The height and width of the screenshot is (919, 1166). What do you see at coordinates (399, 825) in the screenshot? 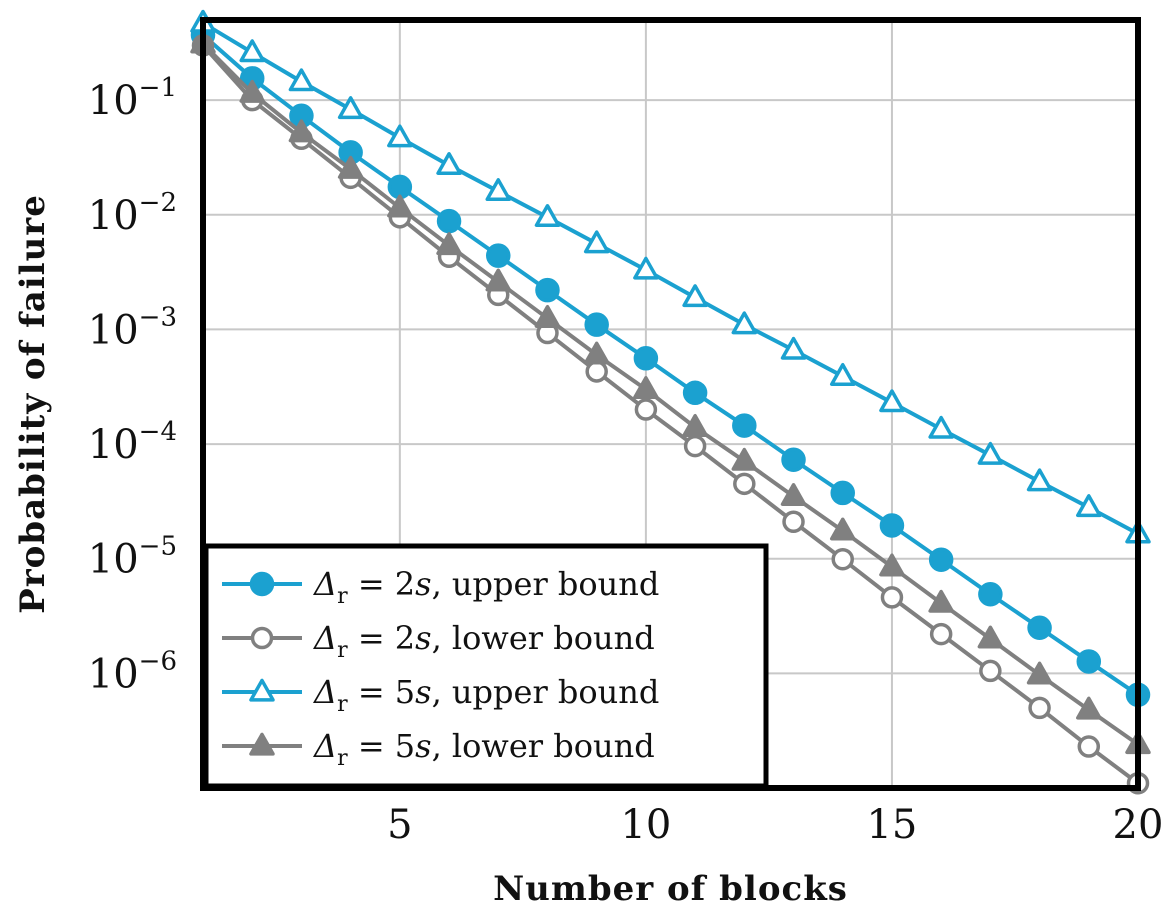
I see `x-tick-label-0: 5` at bounding box center [399, 825].